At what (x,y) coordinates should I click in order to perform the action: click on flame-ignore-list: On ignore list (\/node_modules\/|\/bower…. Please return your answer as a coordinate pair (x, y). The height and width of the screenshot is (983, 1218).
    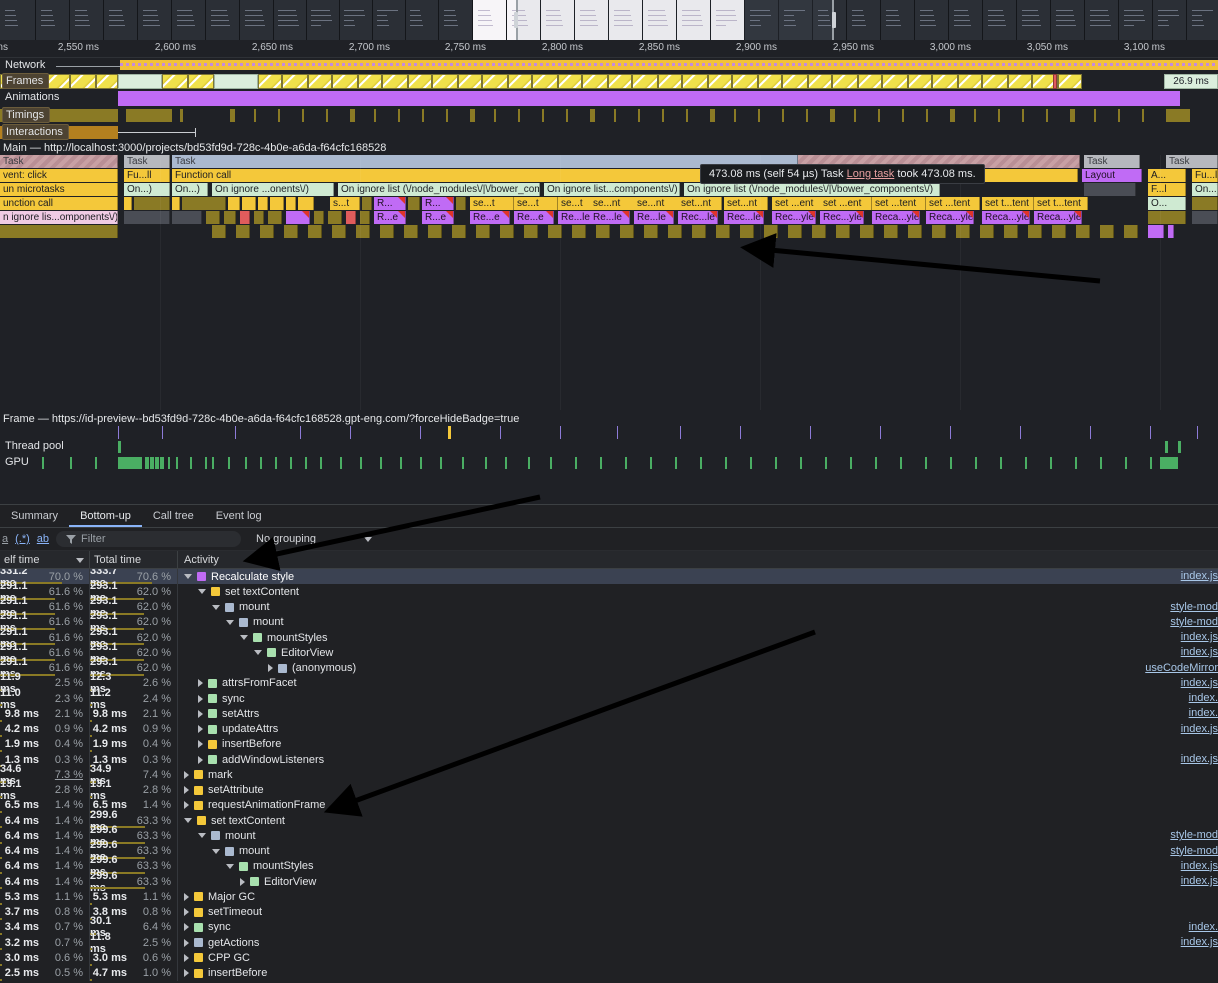
    Looking at the image, I should click on (812, 189).